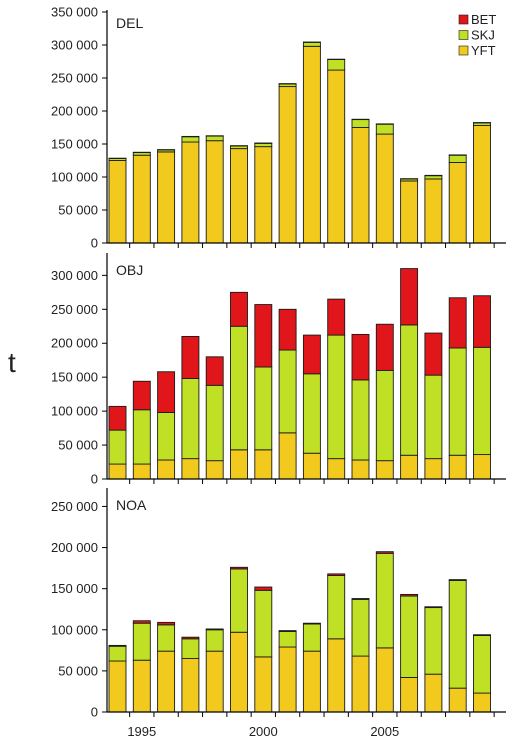 This screenshot has height=743, width=506. Describe the element at coordinates (463, 50) in the screenshot. I see `legend-swatch-yft` at that location.